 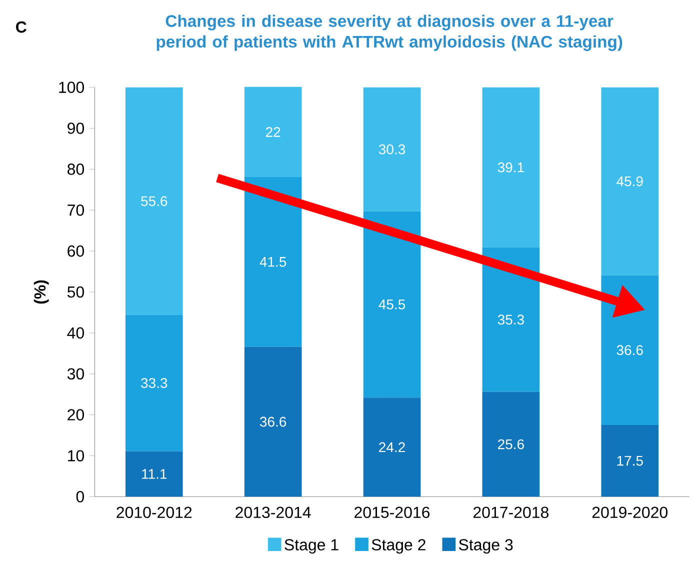 I want to click on data-label: 11.1, so click(x=154, y=474).